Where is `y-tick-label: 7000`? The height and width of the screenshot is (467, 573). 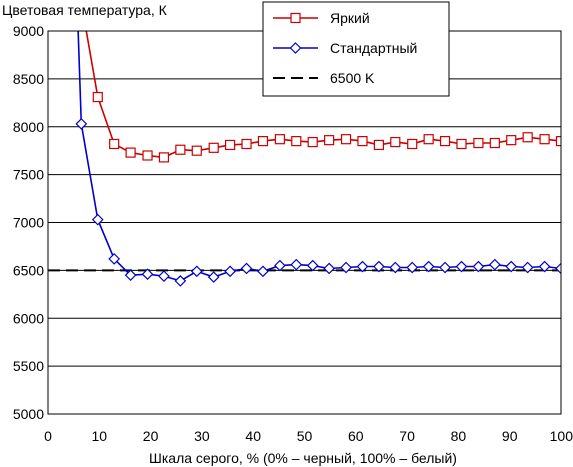
y-tick-label: 7000 is located at coordinates (28, 223).